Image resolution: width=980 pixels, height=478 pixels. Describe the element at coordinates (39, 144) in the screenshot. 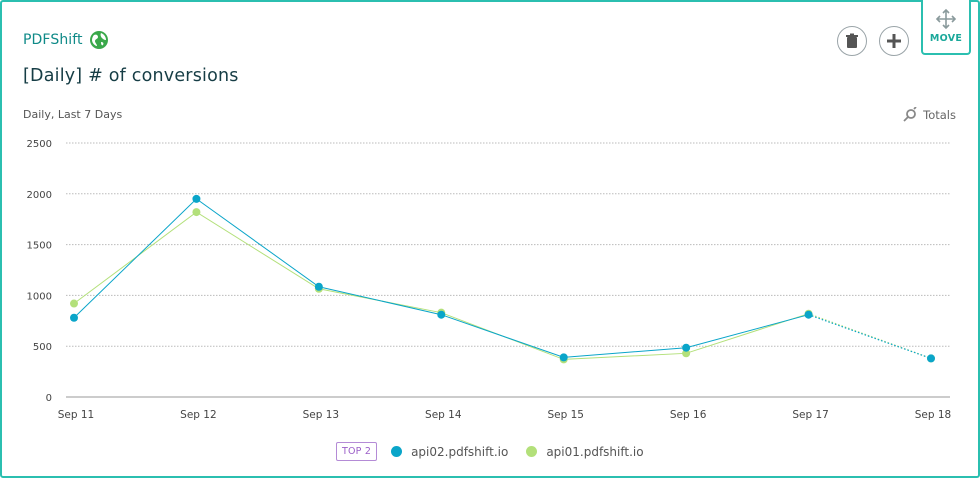

I see `y-tick-label: 2500` at that location.